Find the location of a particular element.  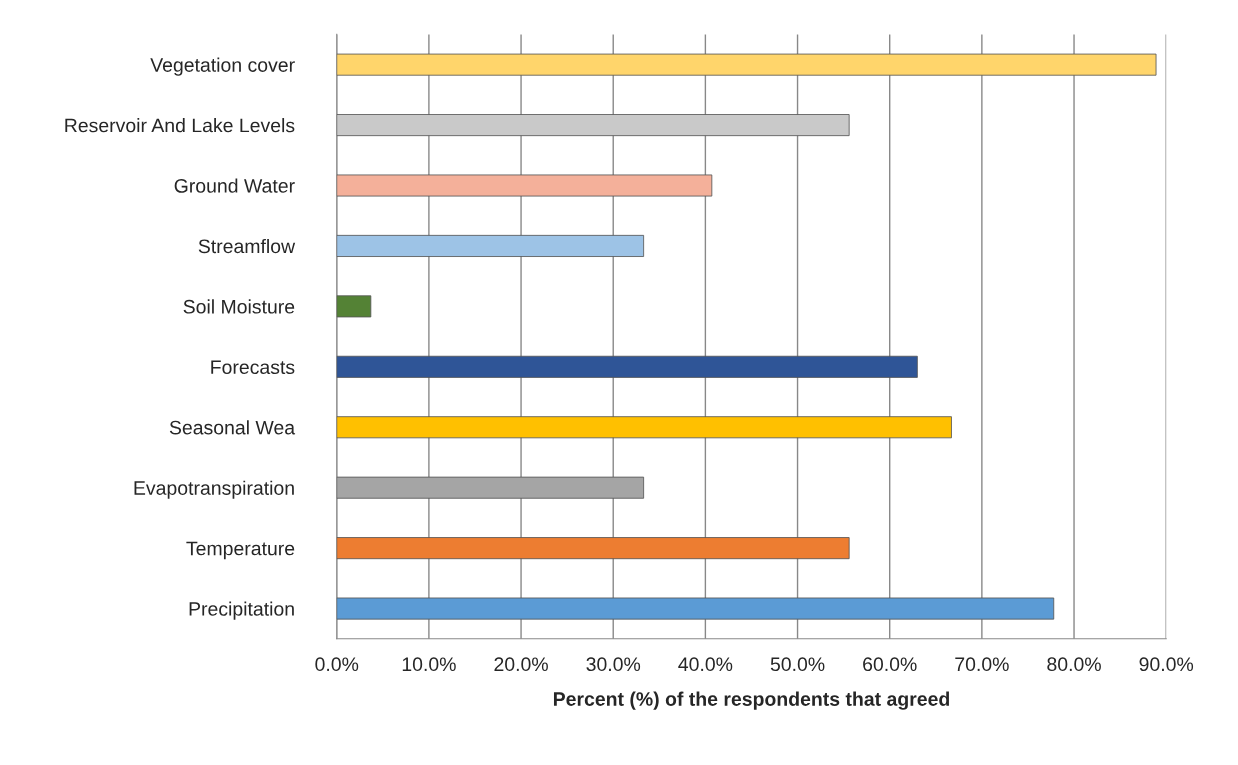

x-tick-label: 90.0% is located at coordinates (1166, 664).